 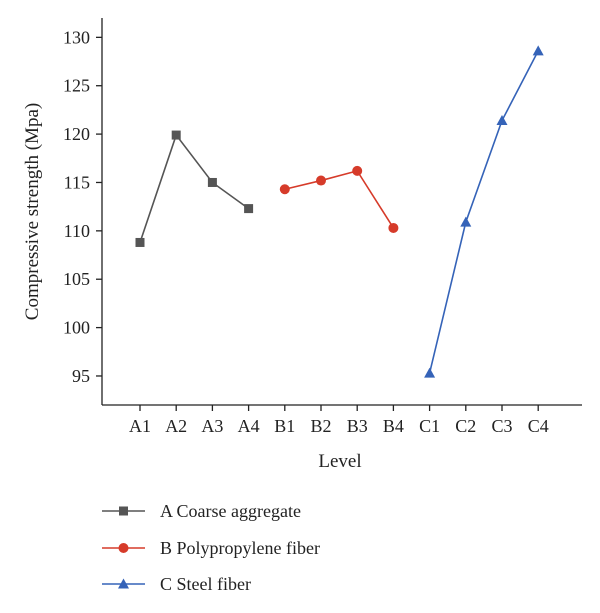 What do you see at coordinates (339, 420) in the screenshot?
I see `x-axis-ticks: A1 A2 A3 A4 B1 B2 B3 B4 C1 C2 C3 C4` at bounding box center [339, 420].